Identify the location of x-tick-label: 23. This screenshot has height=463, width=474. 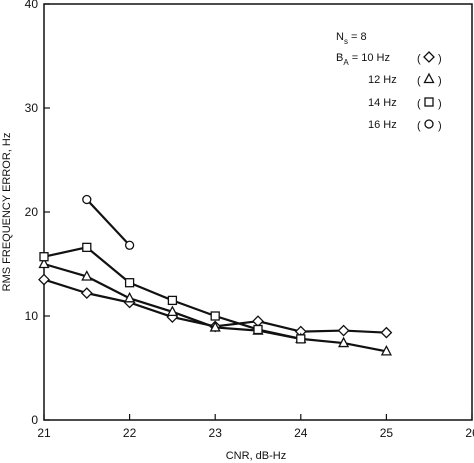
(216, 433).